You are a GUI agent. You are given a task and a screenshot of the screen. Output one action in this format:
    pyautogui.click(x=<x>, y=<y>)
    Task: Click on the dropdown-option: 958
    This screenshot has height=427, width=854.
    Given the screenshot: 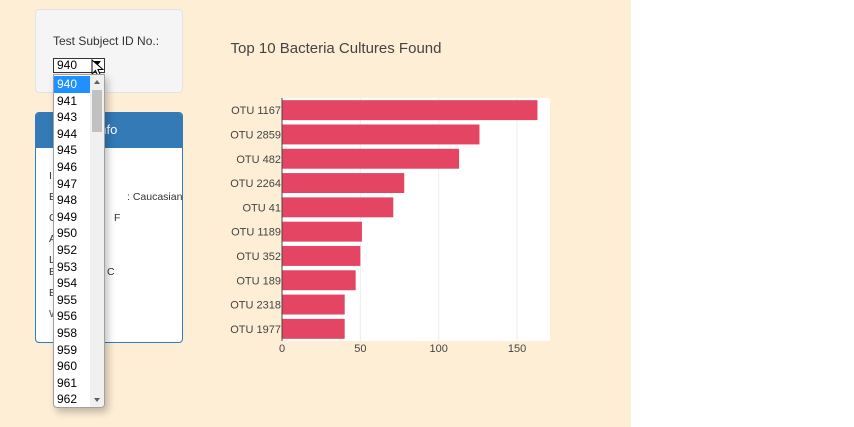 What is the action you would take?
    pyautogui.click(x=67, y=333)
    